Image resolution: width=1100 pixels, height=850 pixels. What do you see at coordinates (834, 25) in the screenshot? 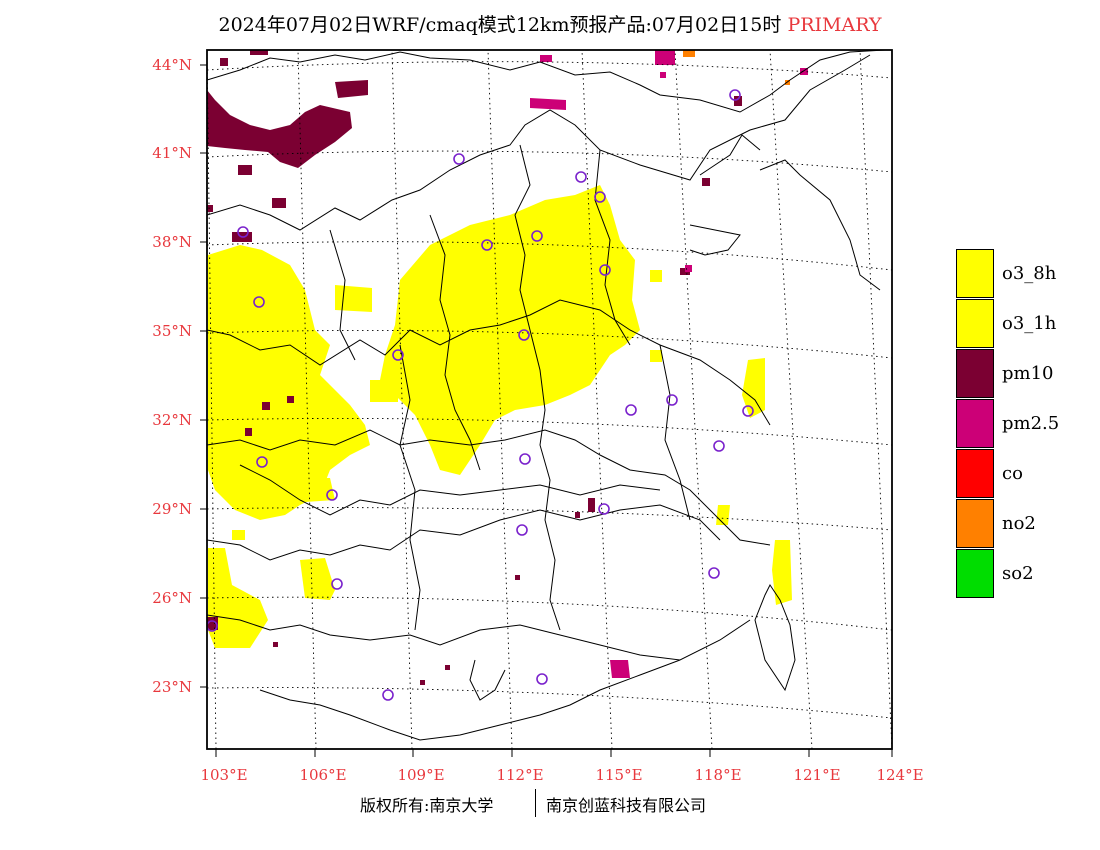
I see `title-tag: PRIMARY` at bounding box center [834, 25].